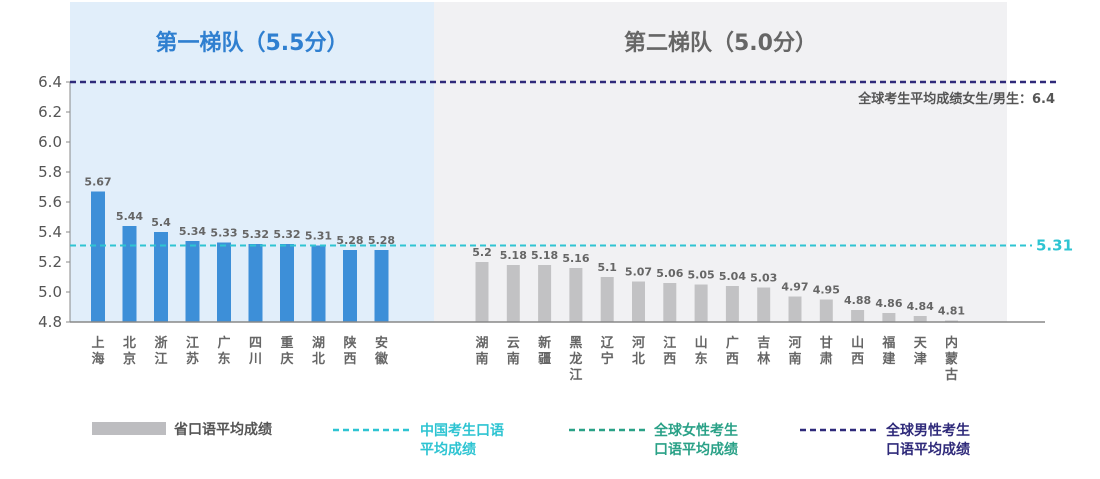 The image size is (1100, 479). What do you see at coordinates (951, 375) in the screenshot?
I see `x-category-label: 古` at bounding box center [951, 375].